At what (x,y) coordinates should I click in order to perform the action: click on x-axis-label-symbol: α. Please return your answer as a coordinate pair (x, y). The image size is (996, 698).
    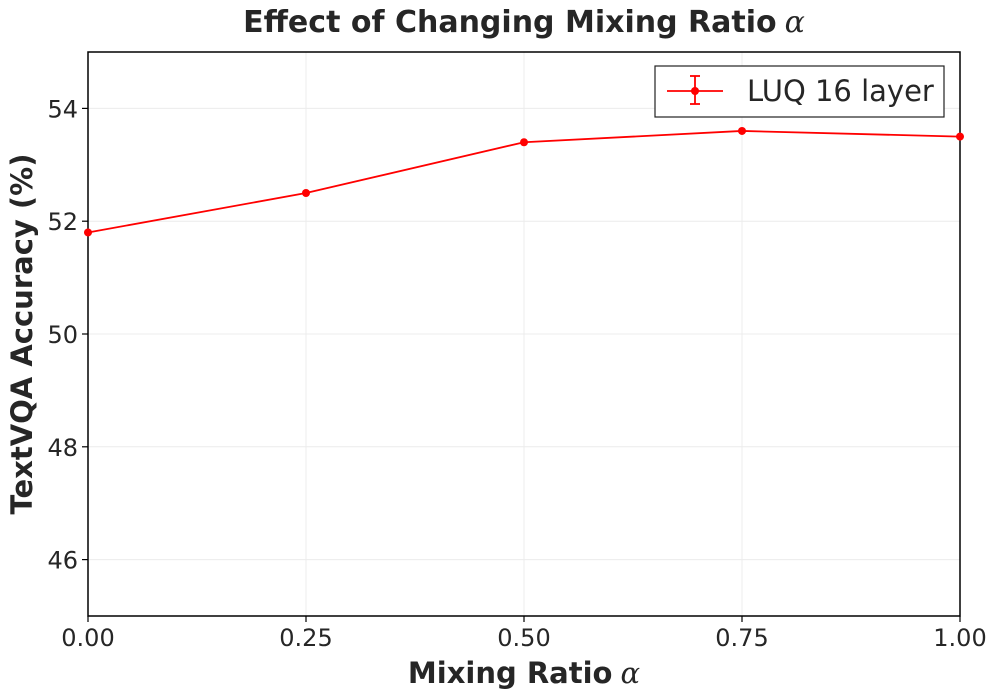
    Looking at the image, I should click on (630, 673).